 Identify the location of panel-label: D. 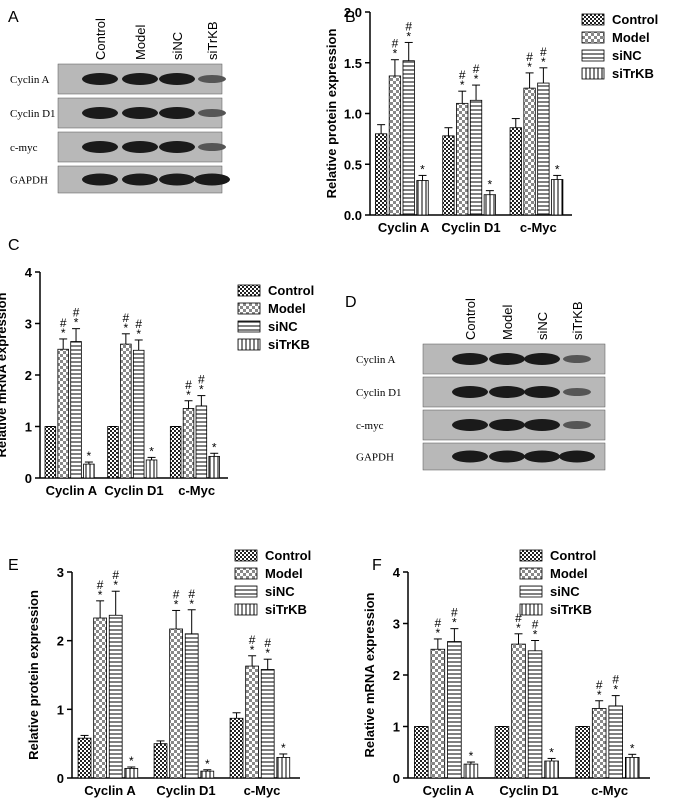
(351, 302).